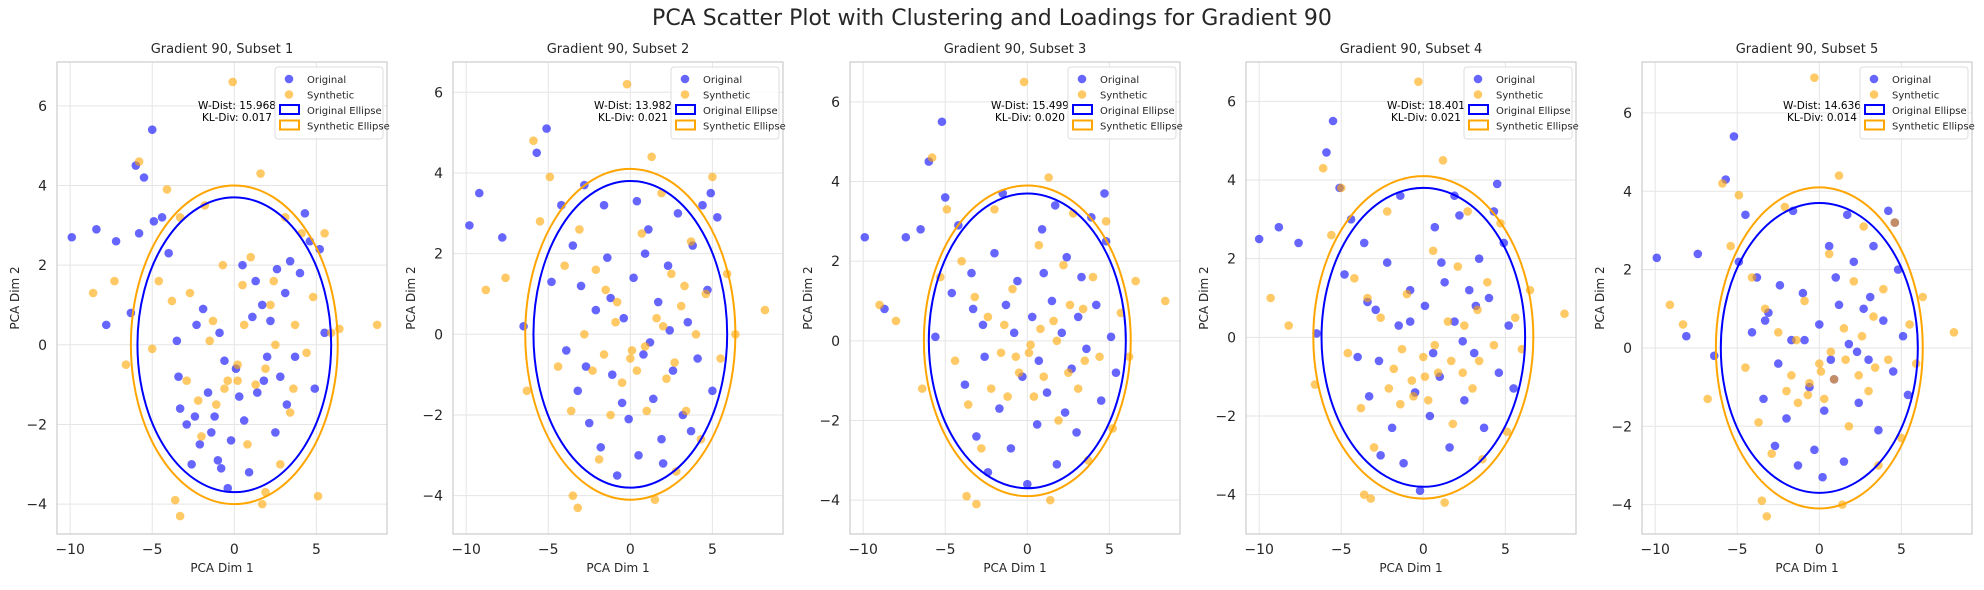  Describe the element at coordinates (1627, 192) in the screenshot. I see `y-tick-label: 4` at that location.